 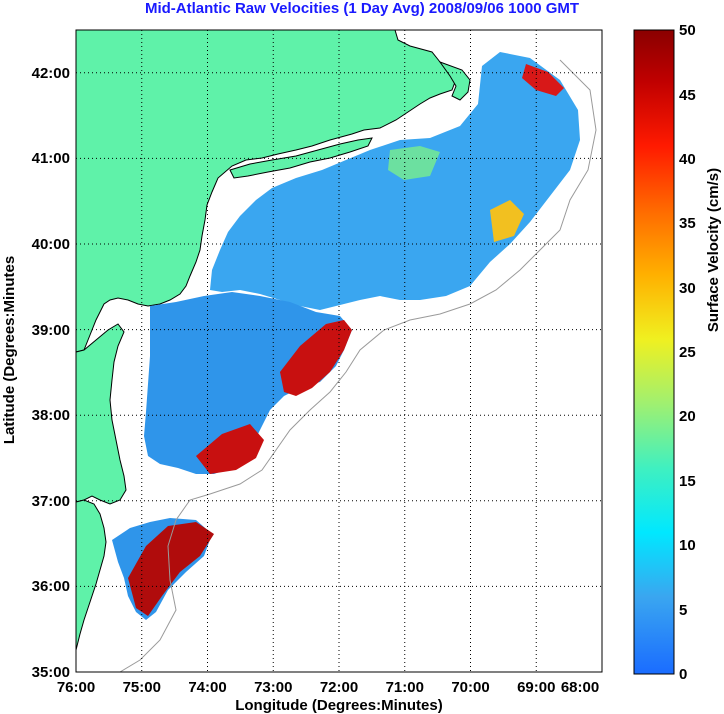 I want to click on velocity-region-south, so click(x=248, y=383).